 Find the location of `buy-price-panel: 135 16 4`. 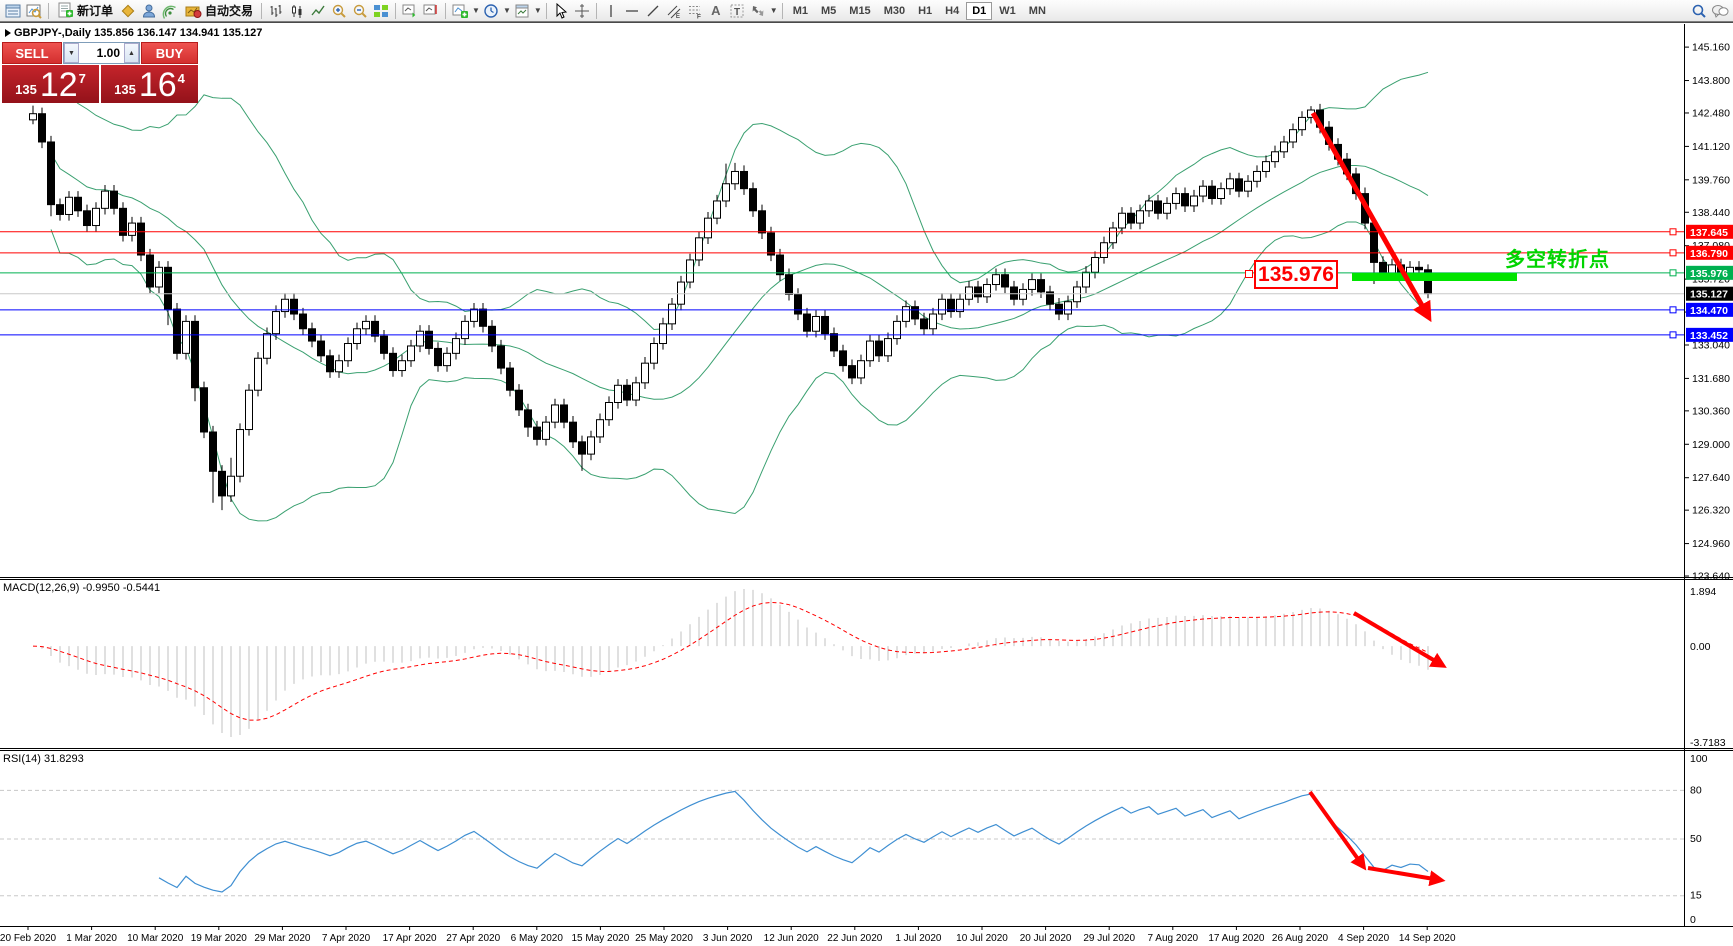

buy-price-panel: 135 16 4 is located at coordinates (149, 84).